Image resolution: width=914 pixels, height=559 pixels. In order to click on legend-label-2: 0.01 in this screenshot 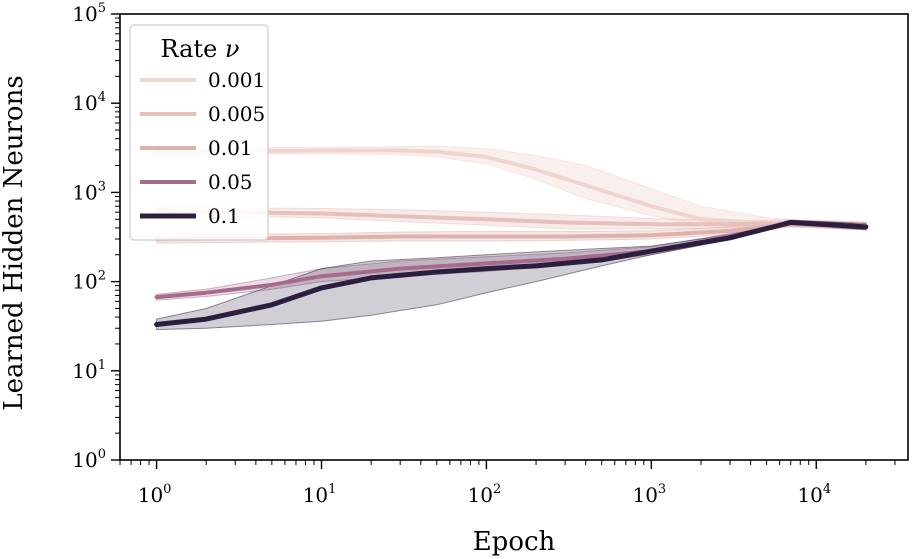, I will do `click(230, 148)`.